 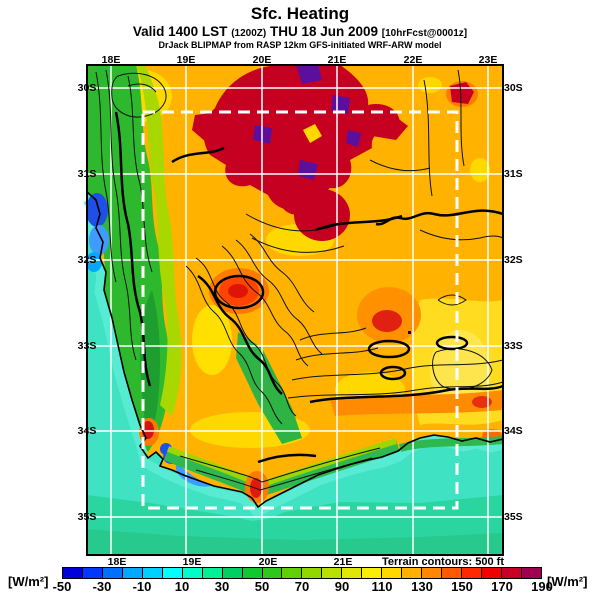 I want to click on lat-label-left-31S: 31S, so click(x=87, y=174).